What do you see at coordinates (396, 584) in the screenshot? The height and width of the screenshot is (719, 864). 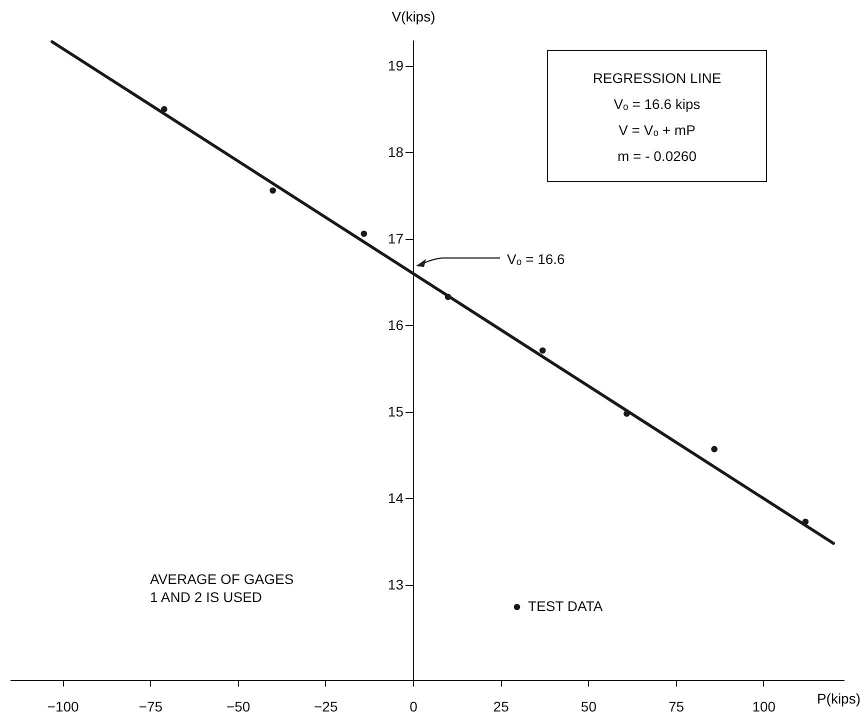 I see `y-tick-label: 13` at bounding box center [396, 584].